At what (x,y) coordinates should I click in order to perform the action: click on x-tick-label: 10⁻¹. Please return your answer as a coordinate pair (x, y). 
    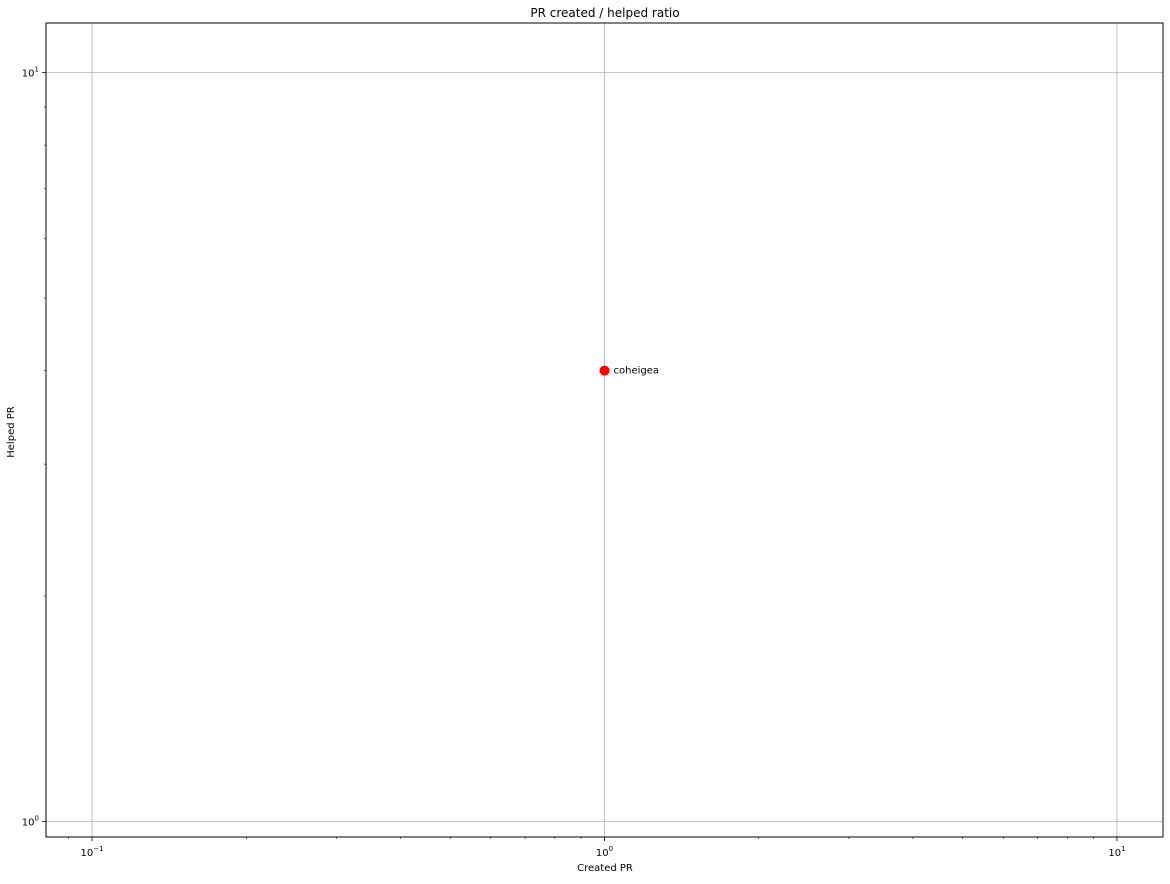
    Looking at the image, I should click on (92, 852).